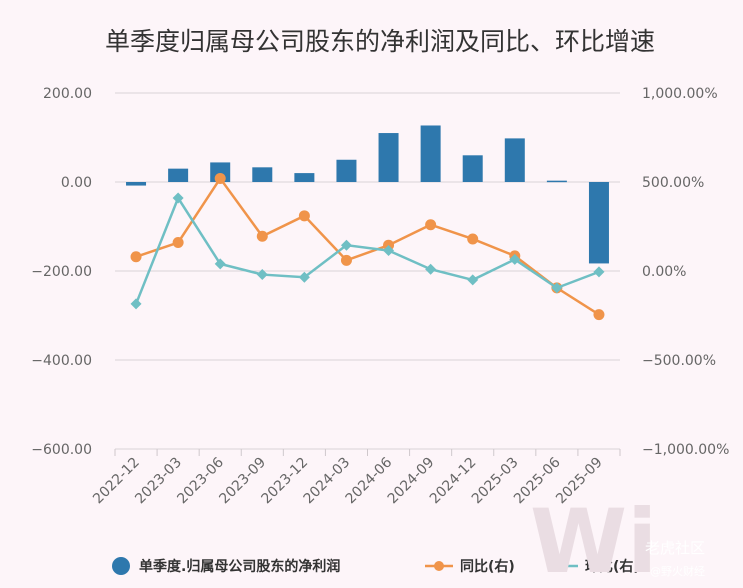  What do you see at coordinates (61, 450) in the screenshot?
I see `y-left-tick-label: −600.00` at bounding box center [61, 450].